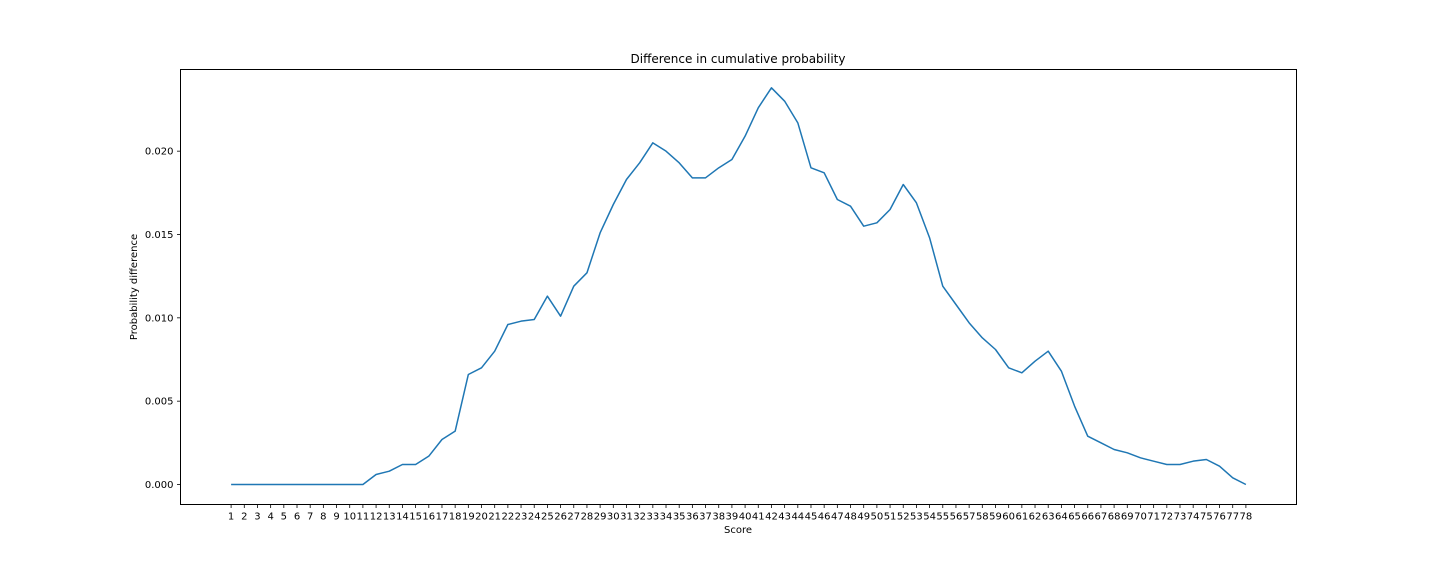 Image resolution: width=1440 pixels, height=576 pixels. What do you see at coordinates (692, 517) in the screenshot?
I see `x-tick-label: 36` at bounding box center [692, 517].